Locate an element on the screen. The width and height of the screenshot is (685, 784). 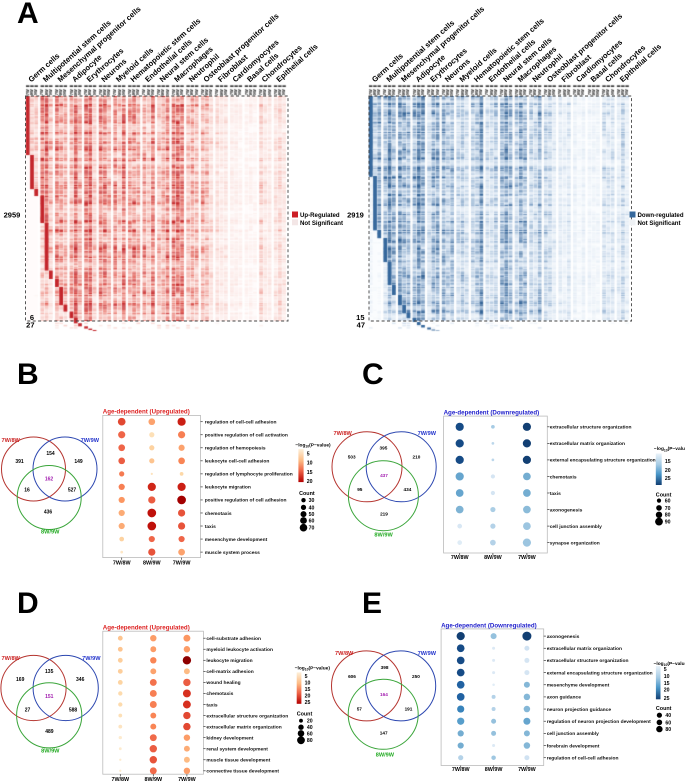
svg-text: regulation of hemopoiesis is located at coordinates (235, 449).